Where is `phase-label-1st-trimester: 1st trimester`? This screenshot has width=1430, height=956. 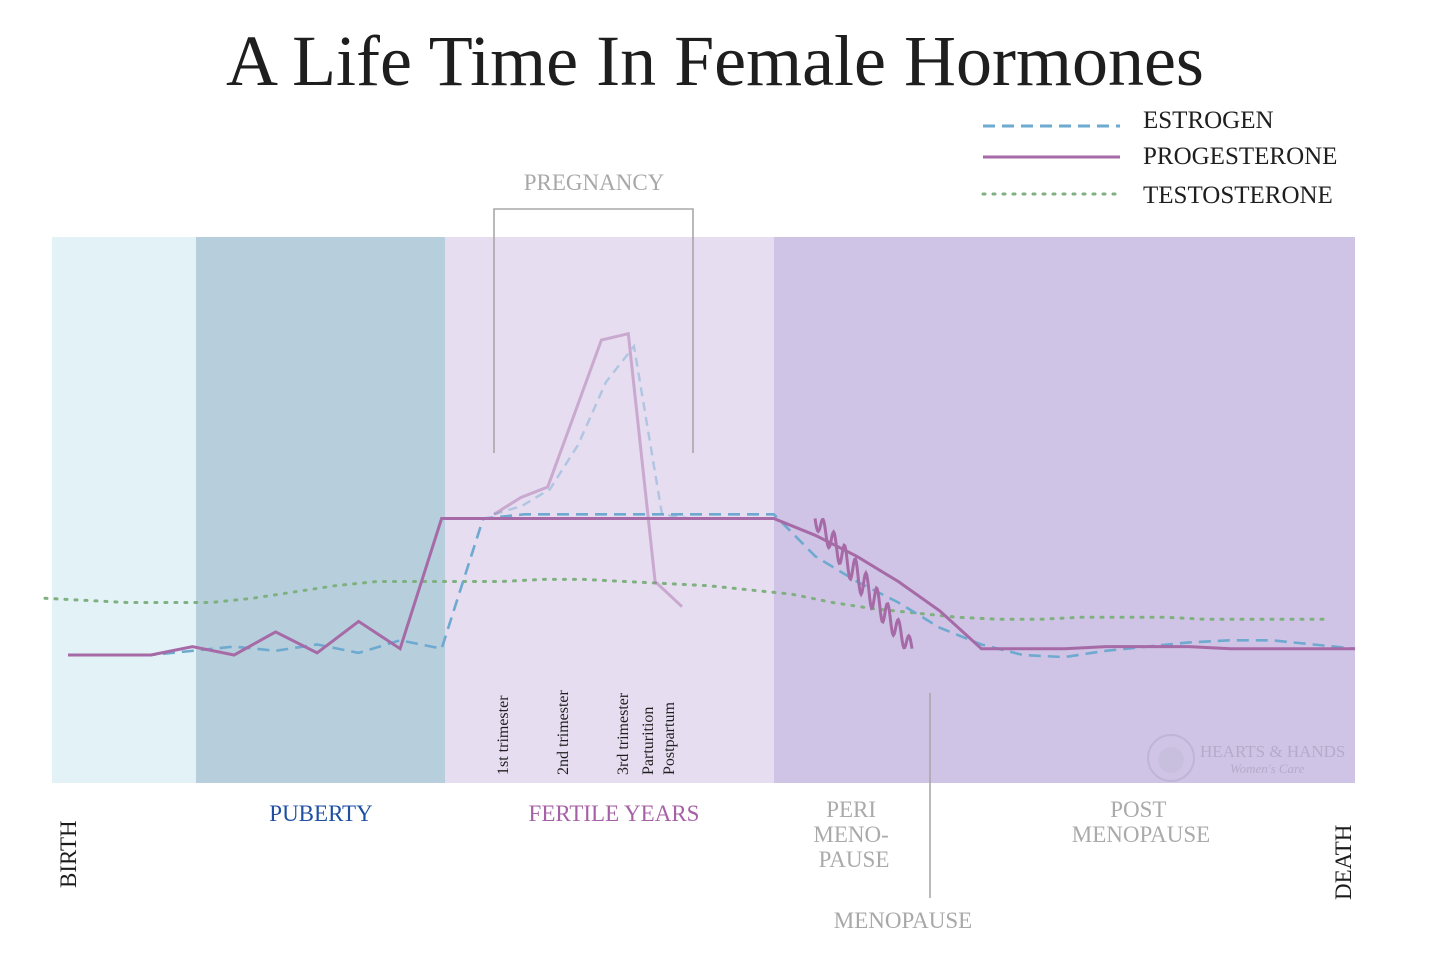 phase-label-1st-trimester: 1st trimester is located at coordinates (503, 735).